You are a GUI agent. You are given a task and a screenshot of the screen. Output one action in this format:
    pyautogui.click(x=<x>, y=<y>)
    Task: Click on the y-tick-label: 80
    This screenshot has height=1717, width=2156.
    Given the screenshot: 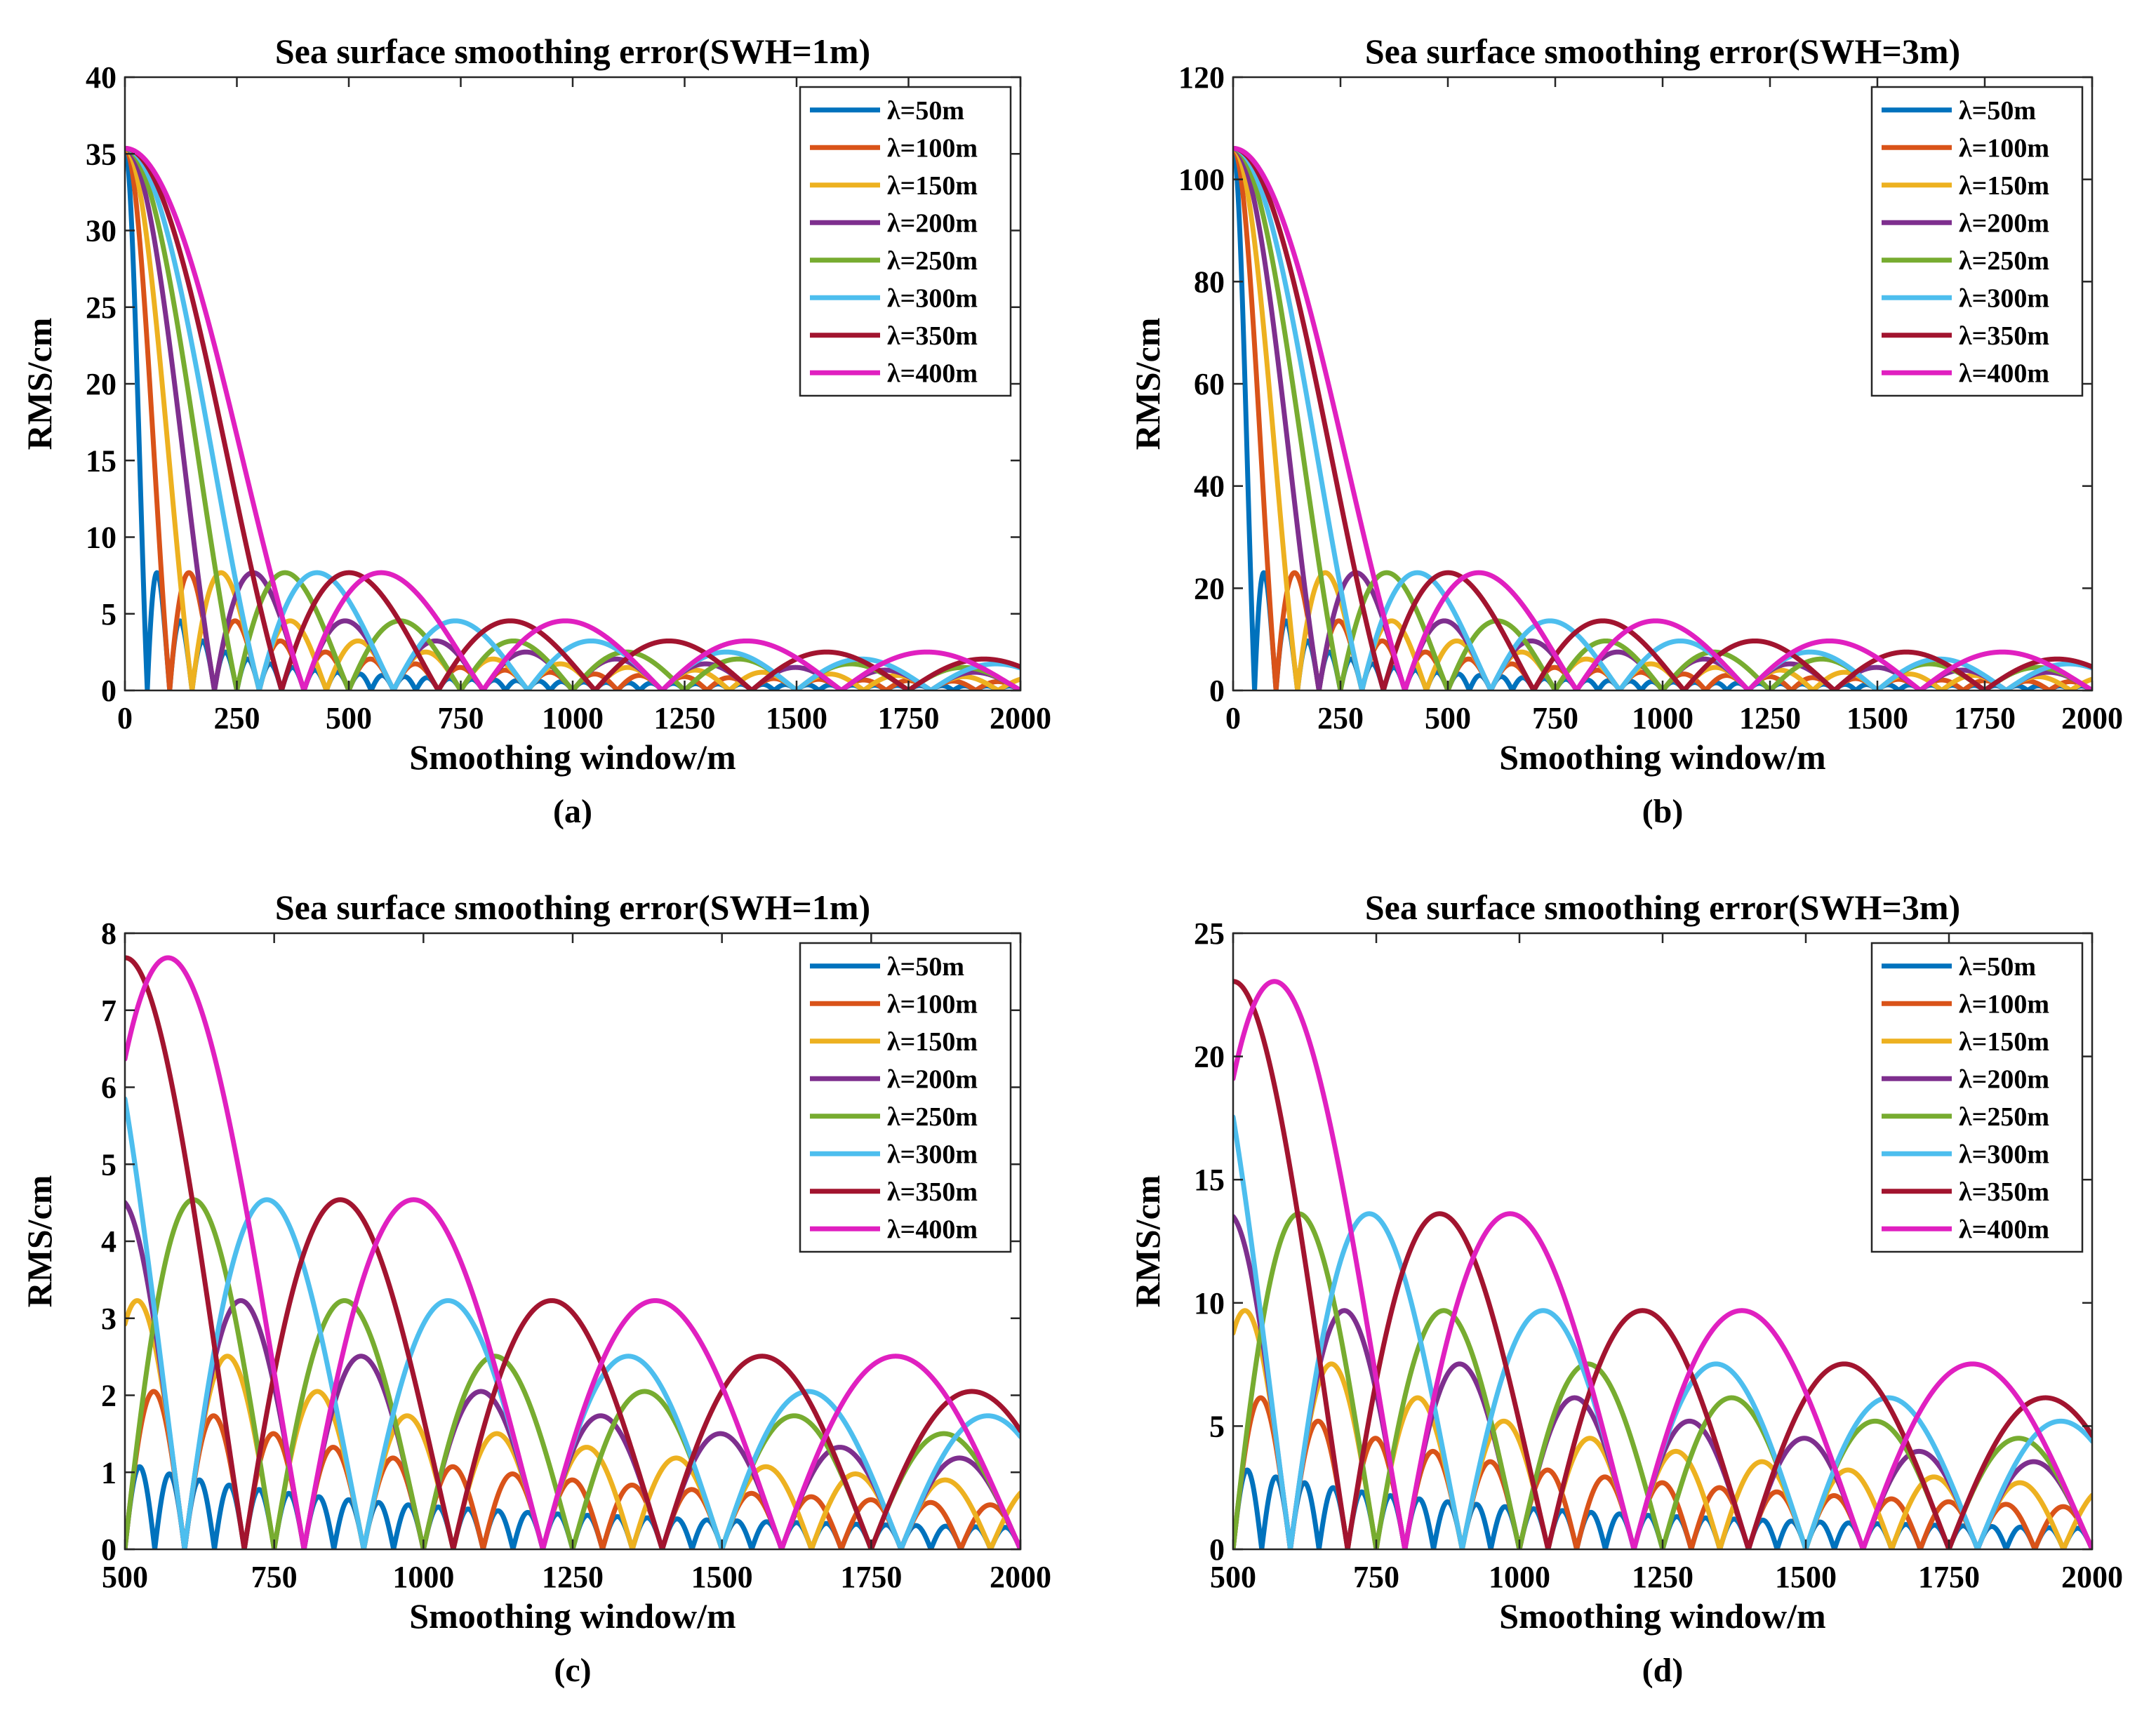 What is the action you would take?
    pyautogui.click(x=1209, y=282)
    